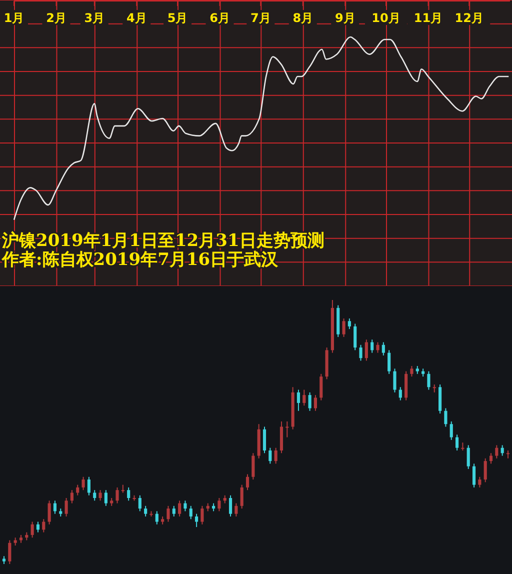 The width and height of the screenshot is (512, 574). Describe the element at coordinates (177, 18) in the screenshot. I see `x-tick-label: 5月` at that location.